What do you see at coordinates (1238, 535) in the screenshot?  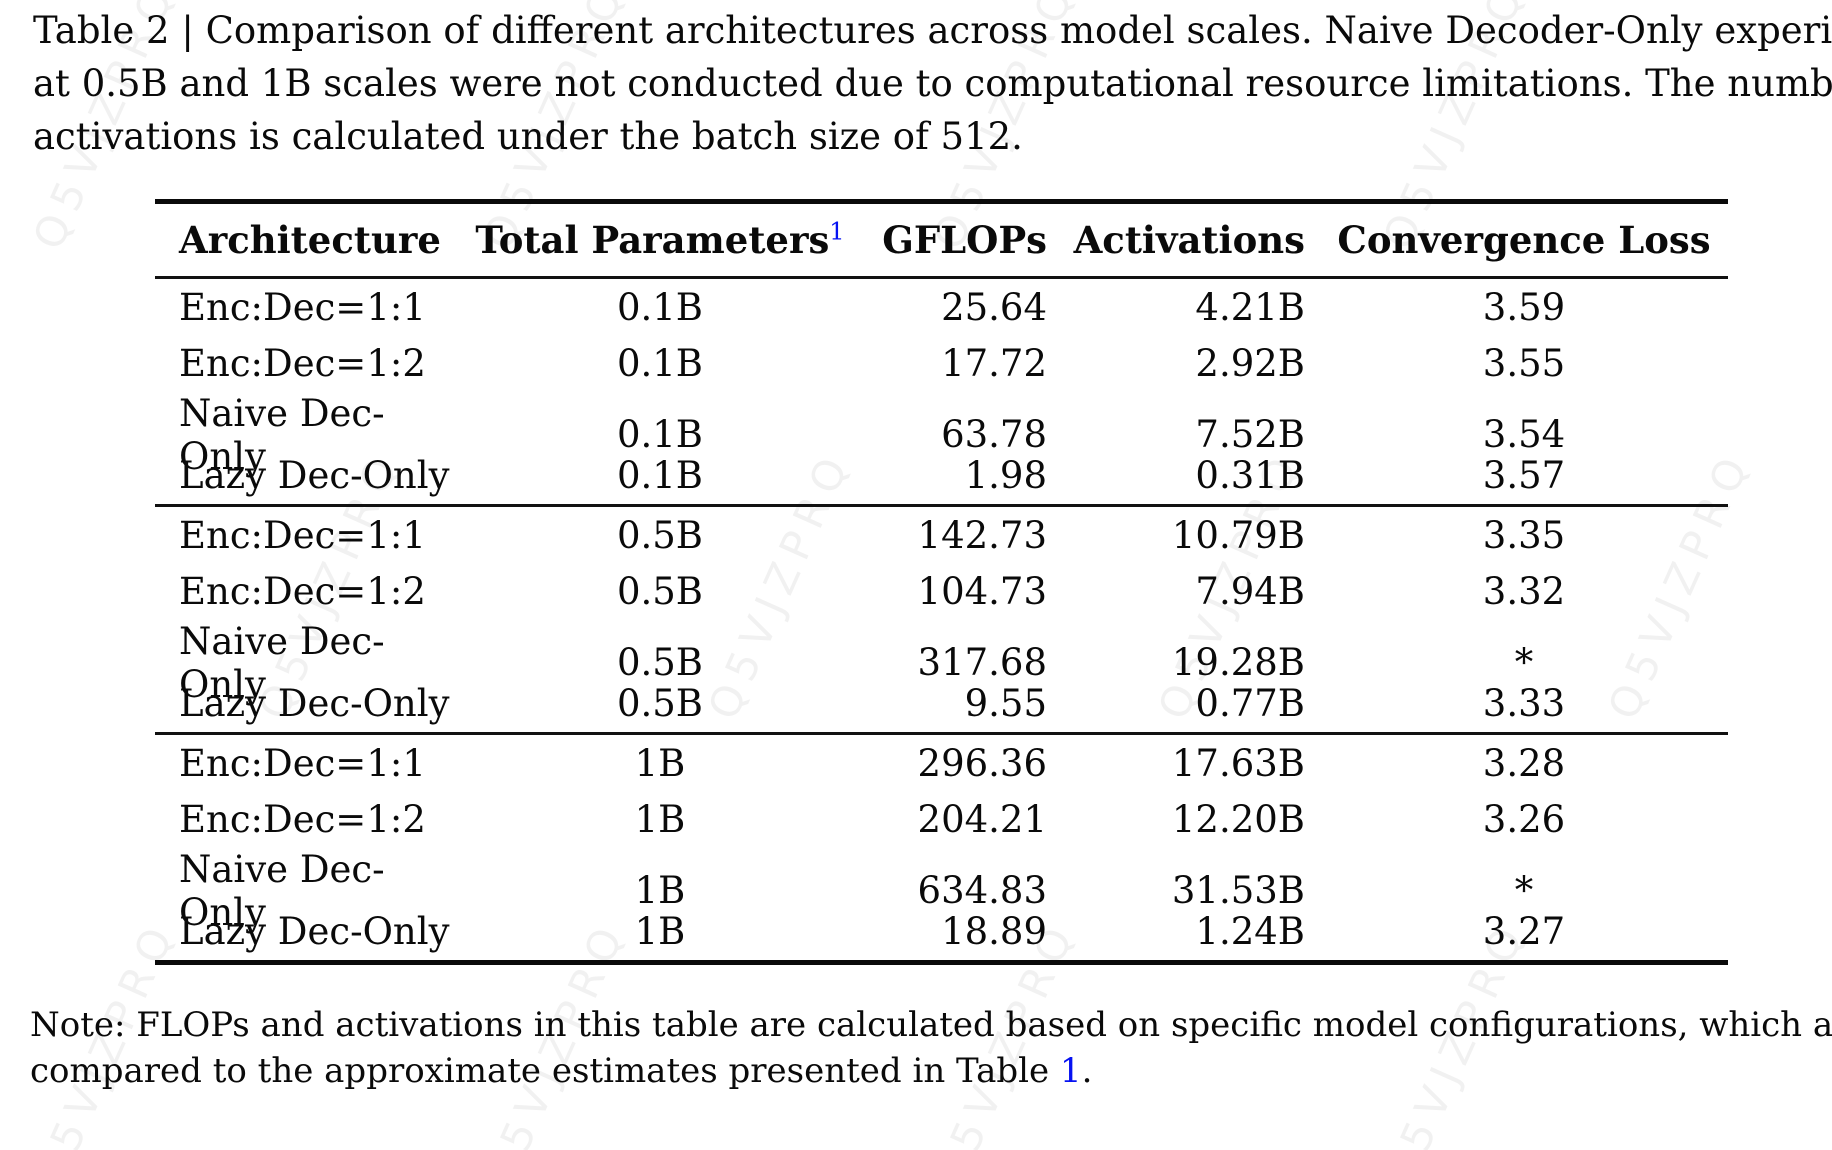 I see `cell-activations: 10.79B` at bounding box center [1238, 535].